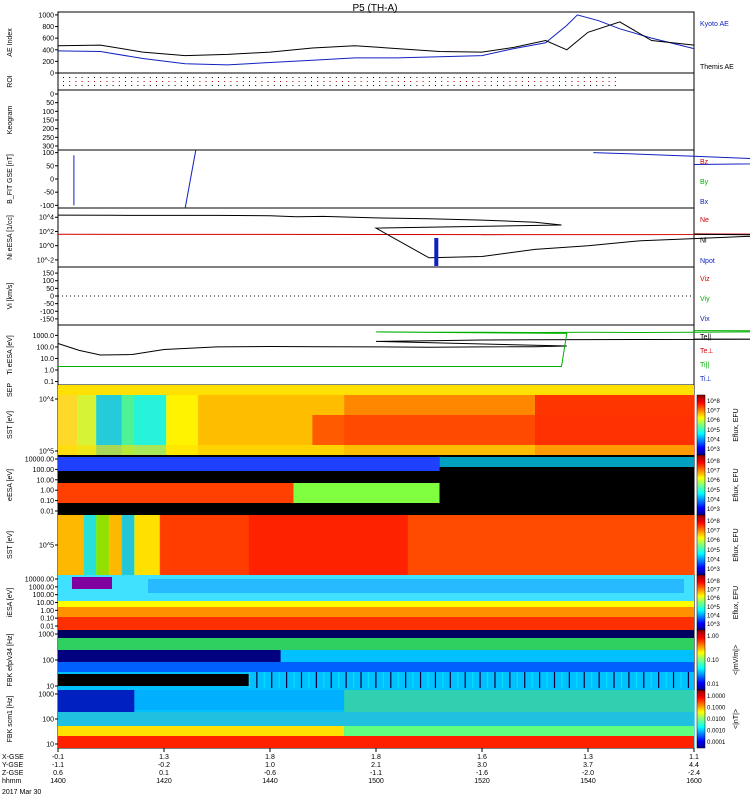  Describe the element at coordinates (376, 765) in the screenshot. I see `xrow-value-1-3: 2.1` at that location.